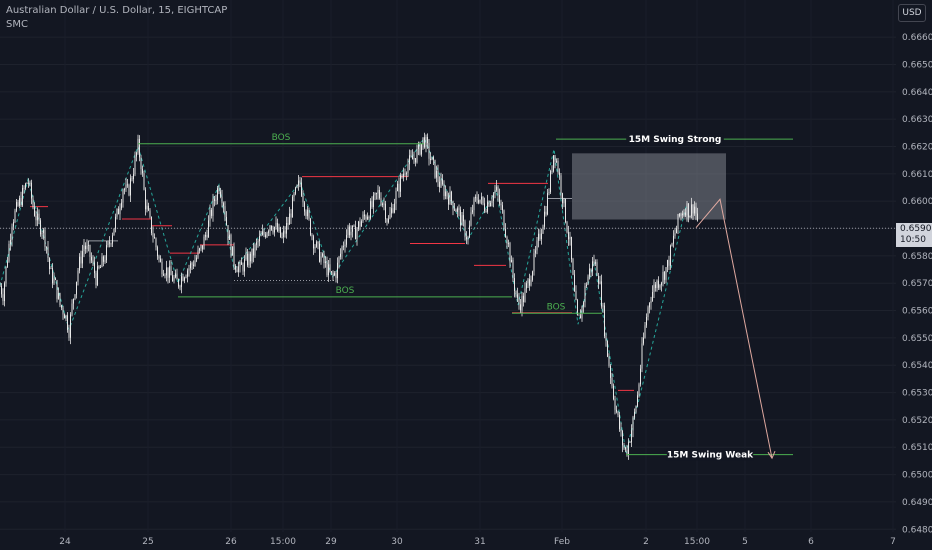  I want to click on projection-arrowhead, so click(771, 455).